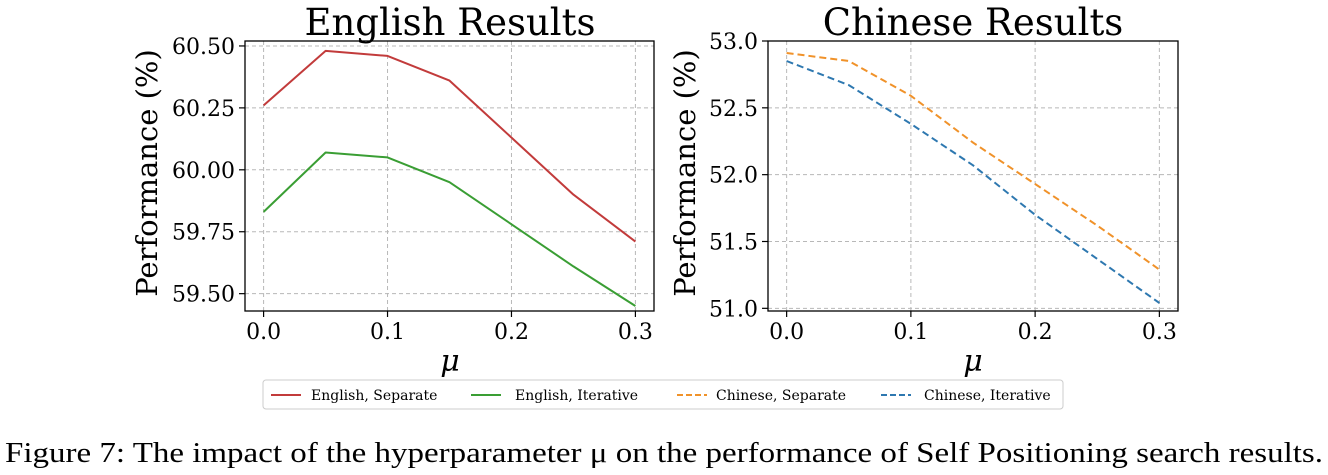 The height and width of the screenshot is (475, 1328). What do you see at coordinates (733, 309) in the screenshot?
I see `y-tick-label: 51.0` at bounding box center [733, 309].